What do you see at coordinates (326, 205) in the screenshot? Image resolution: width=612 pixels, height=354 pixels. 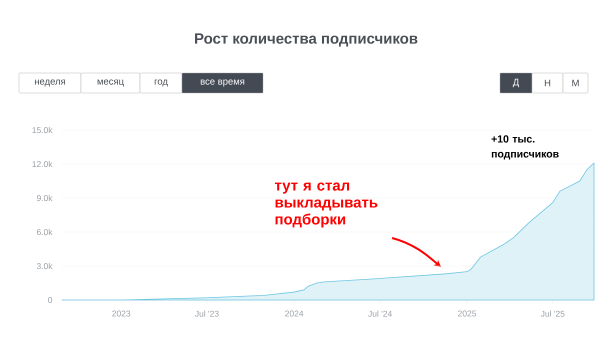 I see `annotation: тут я стал выкладывать подборки` at bounding box center [326, 205].